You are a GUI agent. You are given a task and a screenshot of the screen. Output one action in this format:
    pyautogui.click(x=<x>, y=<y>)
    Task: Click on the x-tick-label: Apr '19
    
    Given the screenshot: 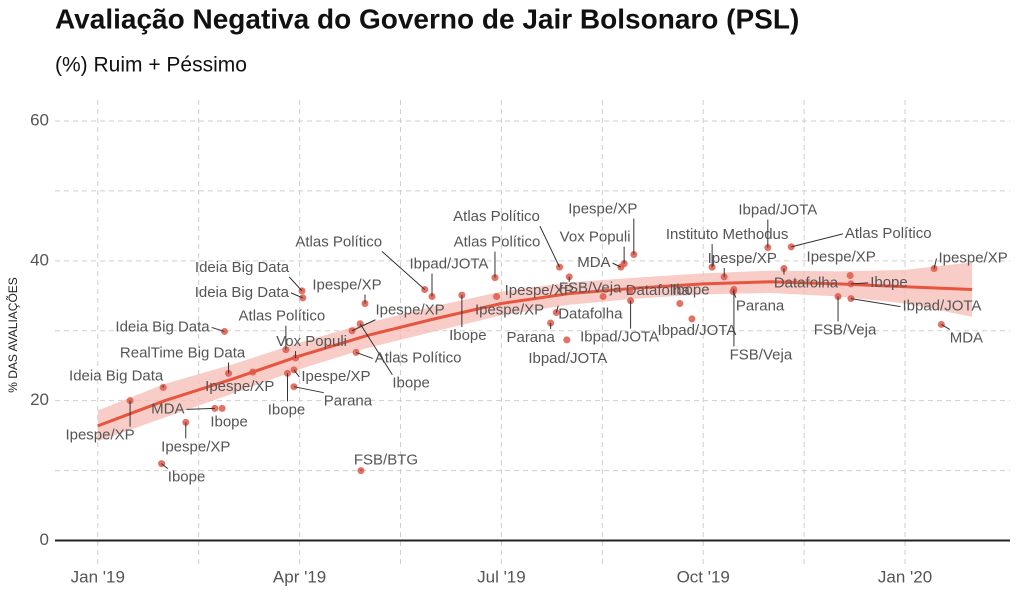 What is the action you would take?
    pyautogui.click(x=299, y=576)
    